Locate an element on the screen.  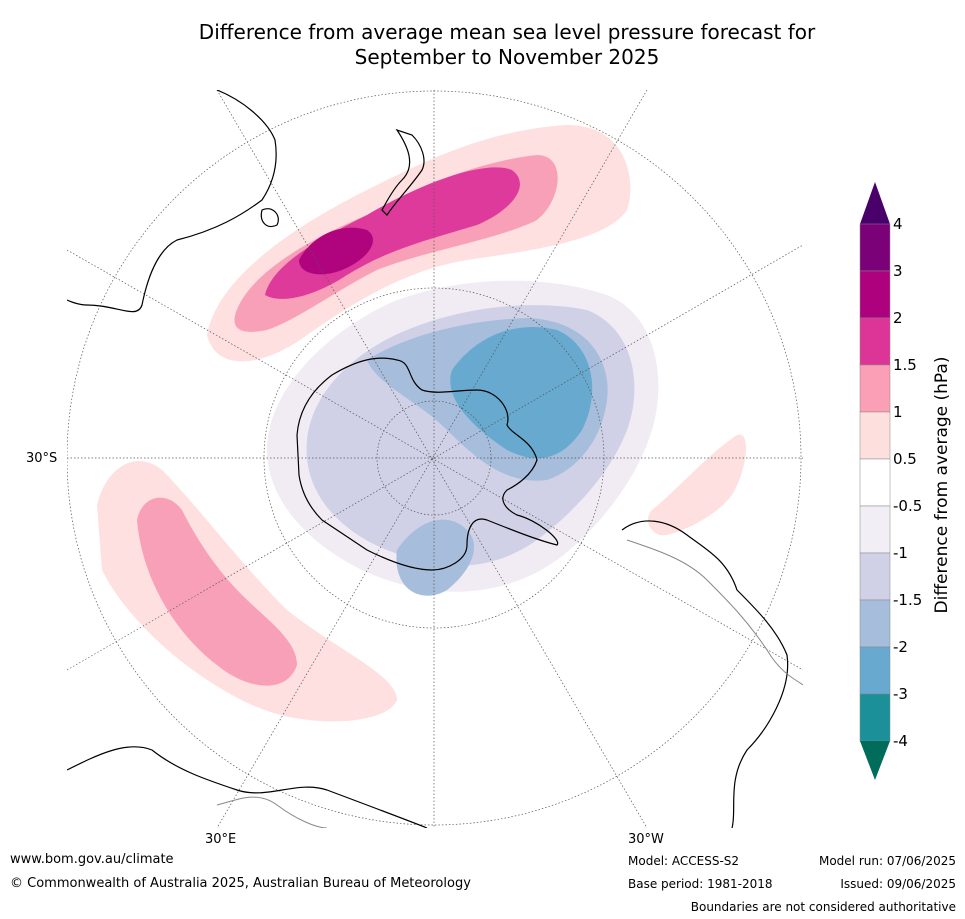
anomaly-positive-0-5-atlantic is located at coordinates (697, 485).